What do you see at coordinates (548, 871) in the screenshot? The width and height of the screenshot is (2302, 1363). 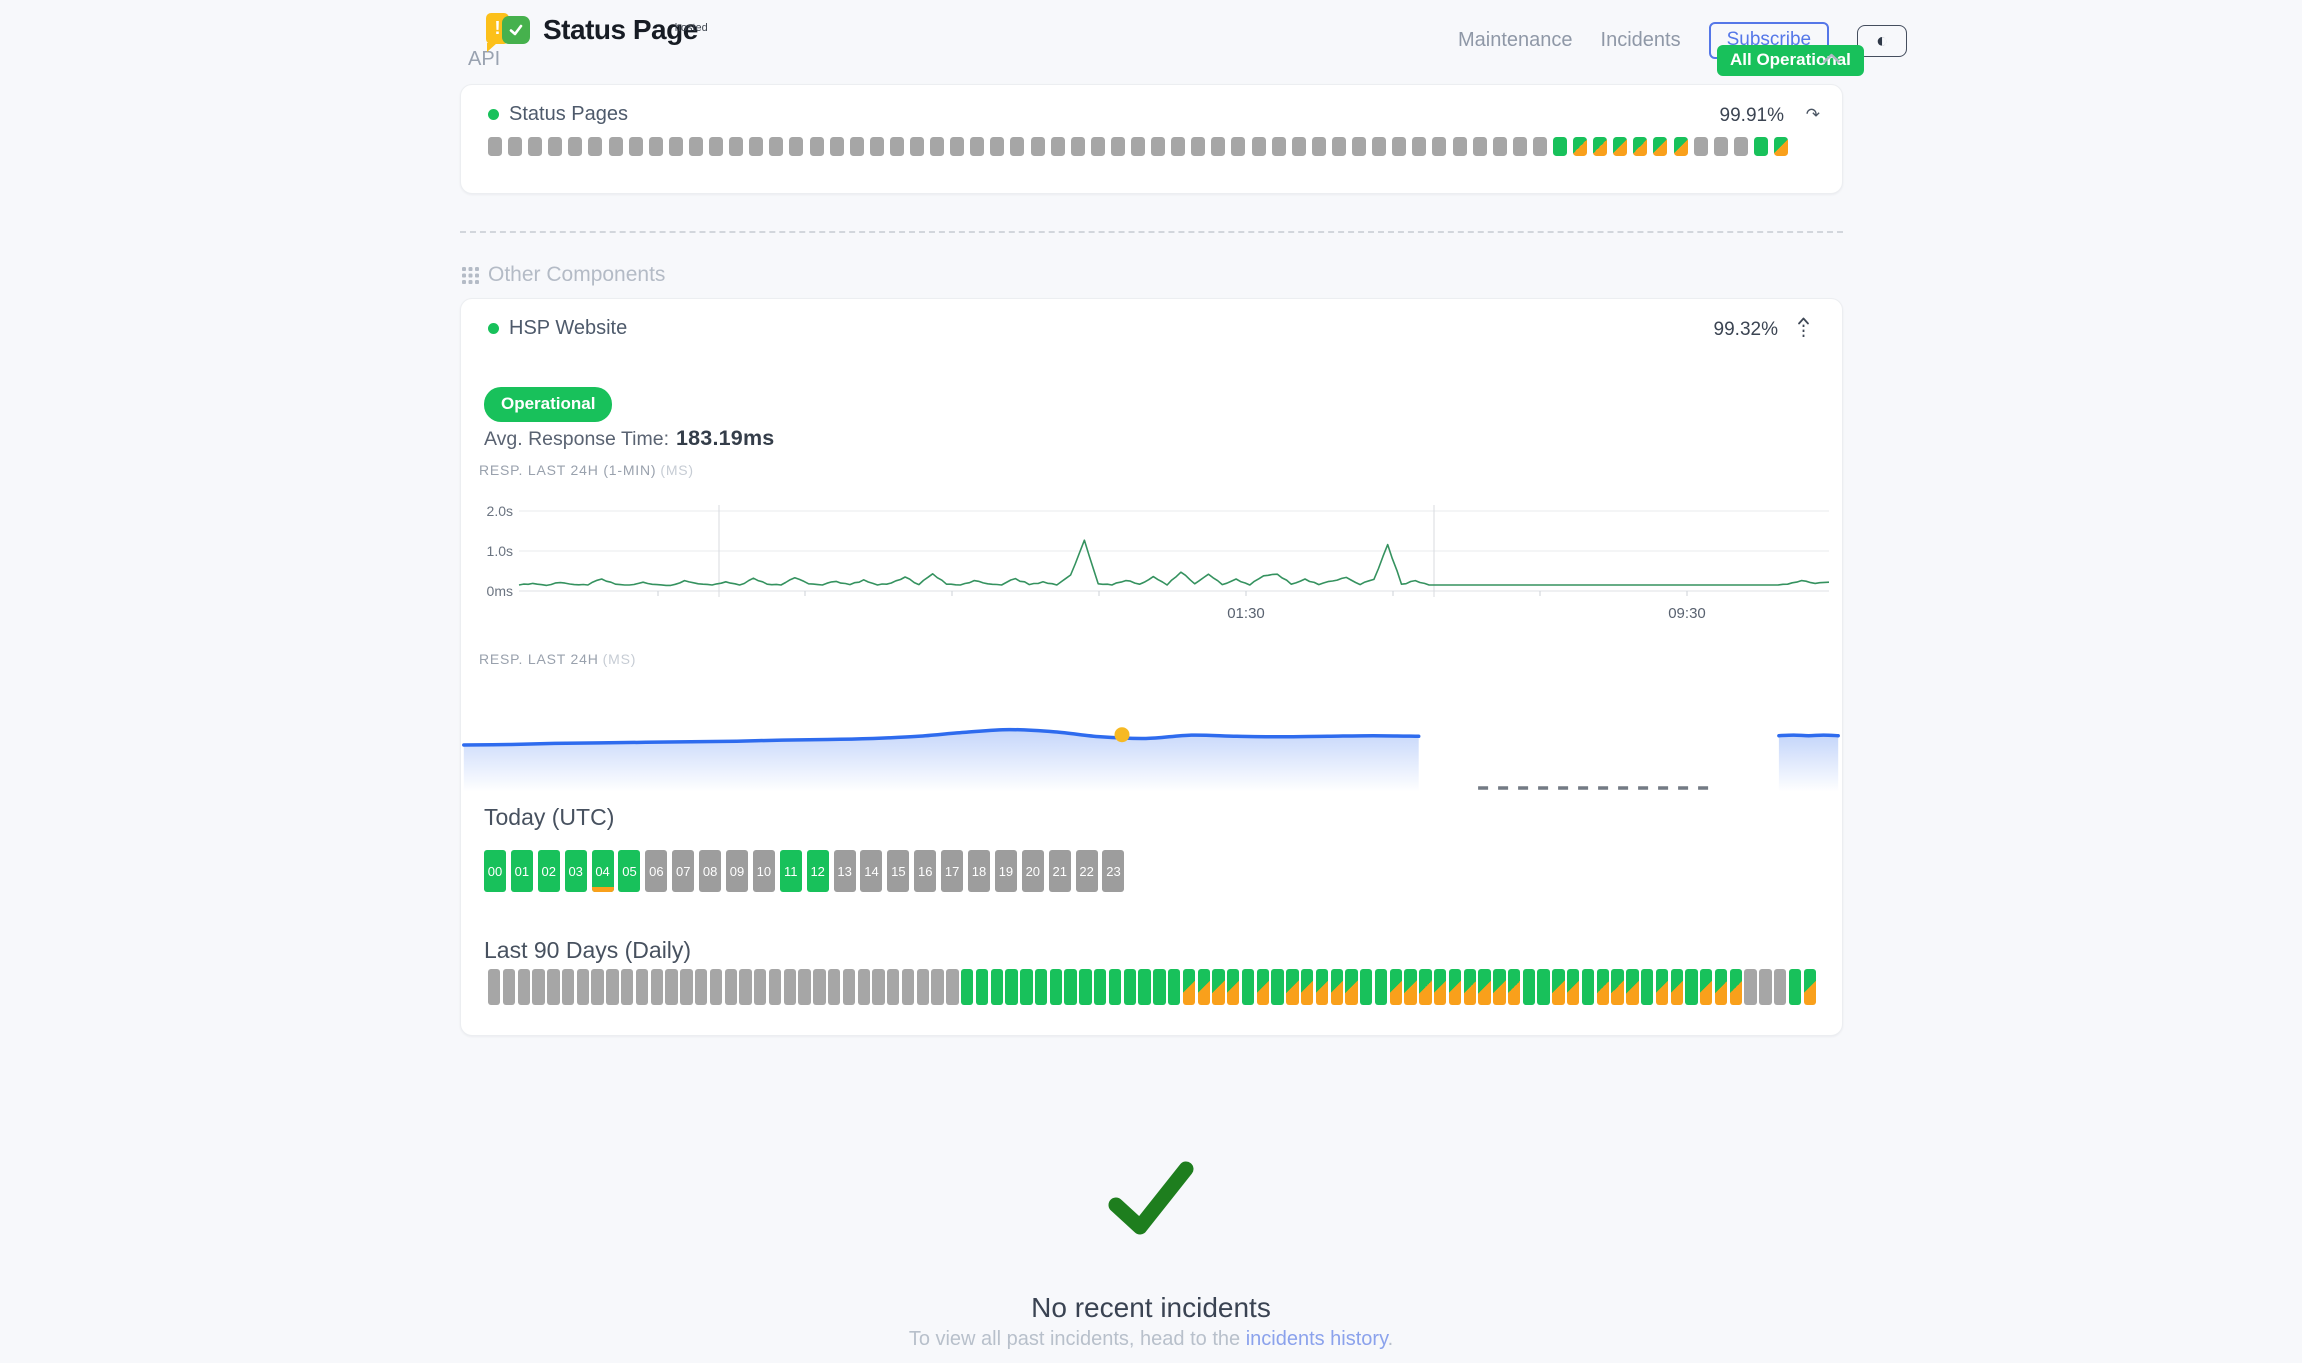 I see `hour-cell: 02` at bounding box center [548, 871].